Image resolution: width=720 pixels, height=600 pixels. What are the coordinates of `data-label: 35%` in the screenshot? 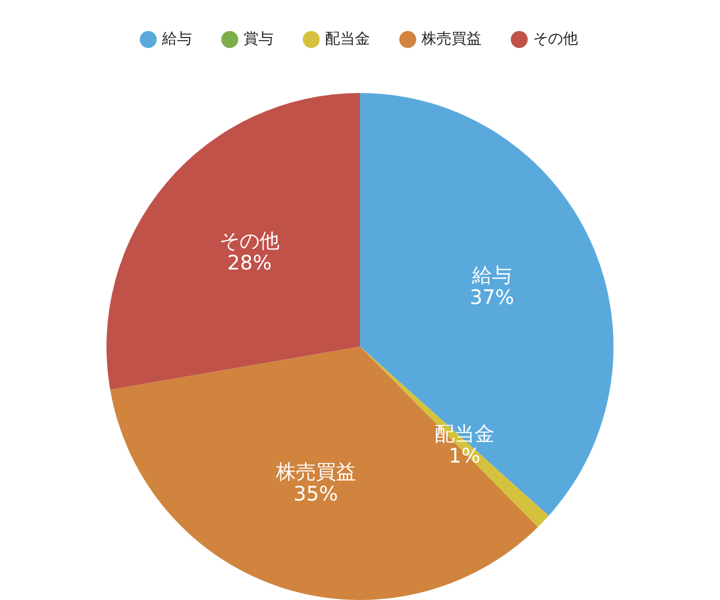 It's located at (316, 493).